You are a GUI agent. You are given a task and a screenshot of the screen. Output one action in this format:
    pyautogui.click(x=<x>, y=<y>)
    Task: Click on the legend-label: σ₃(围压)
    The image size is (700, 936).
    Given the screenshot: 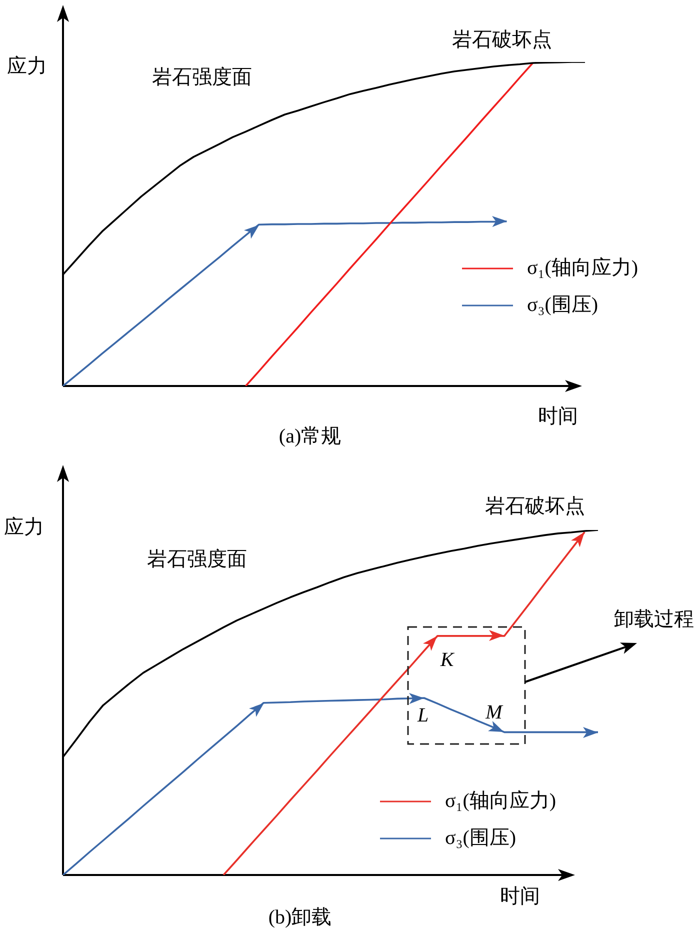 What is the action you would take?
    pyautogui.click(x=562, y=305)
    